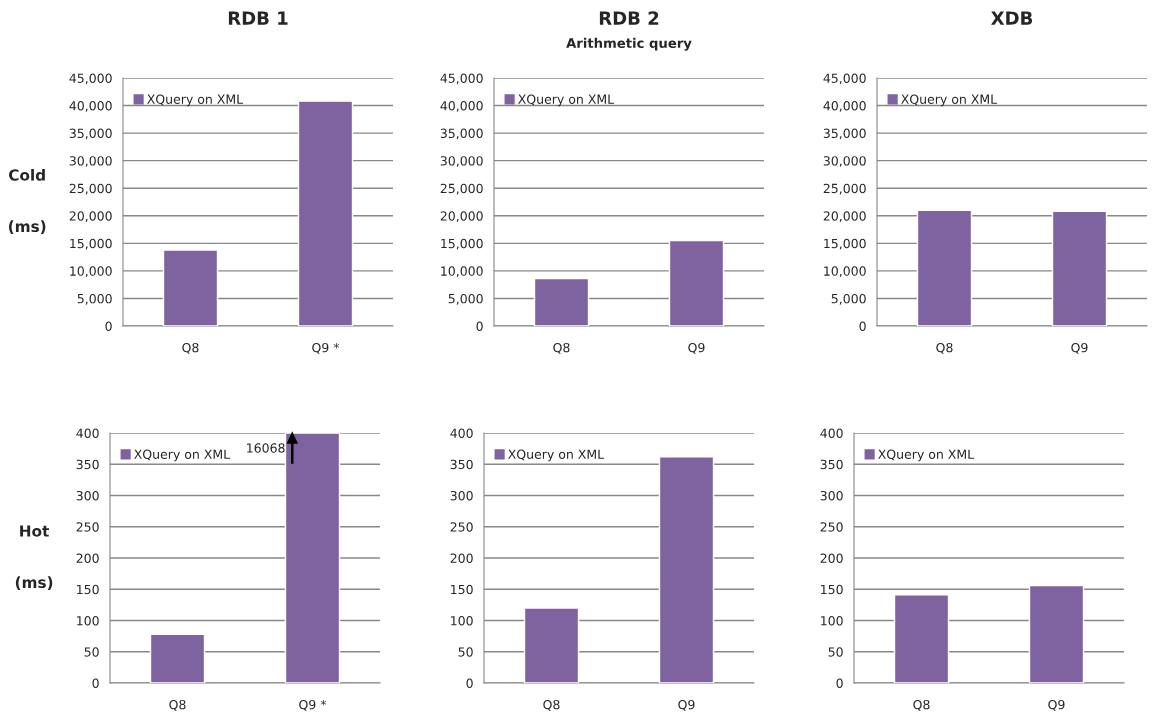  Describe the element at coordinates (1012, 18) in the screenshot. I see `chart-title: XDB` at that location.